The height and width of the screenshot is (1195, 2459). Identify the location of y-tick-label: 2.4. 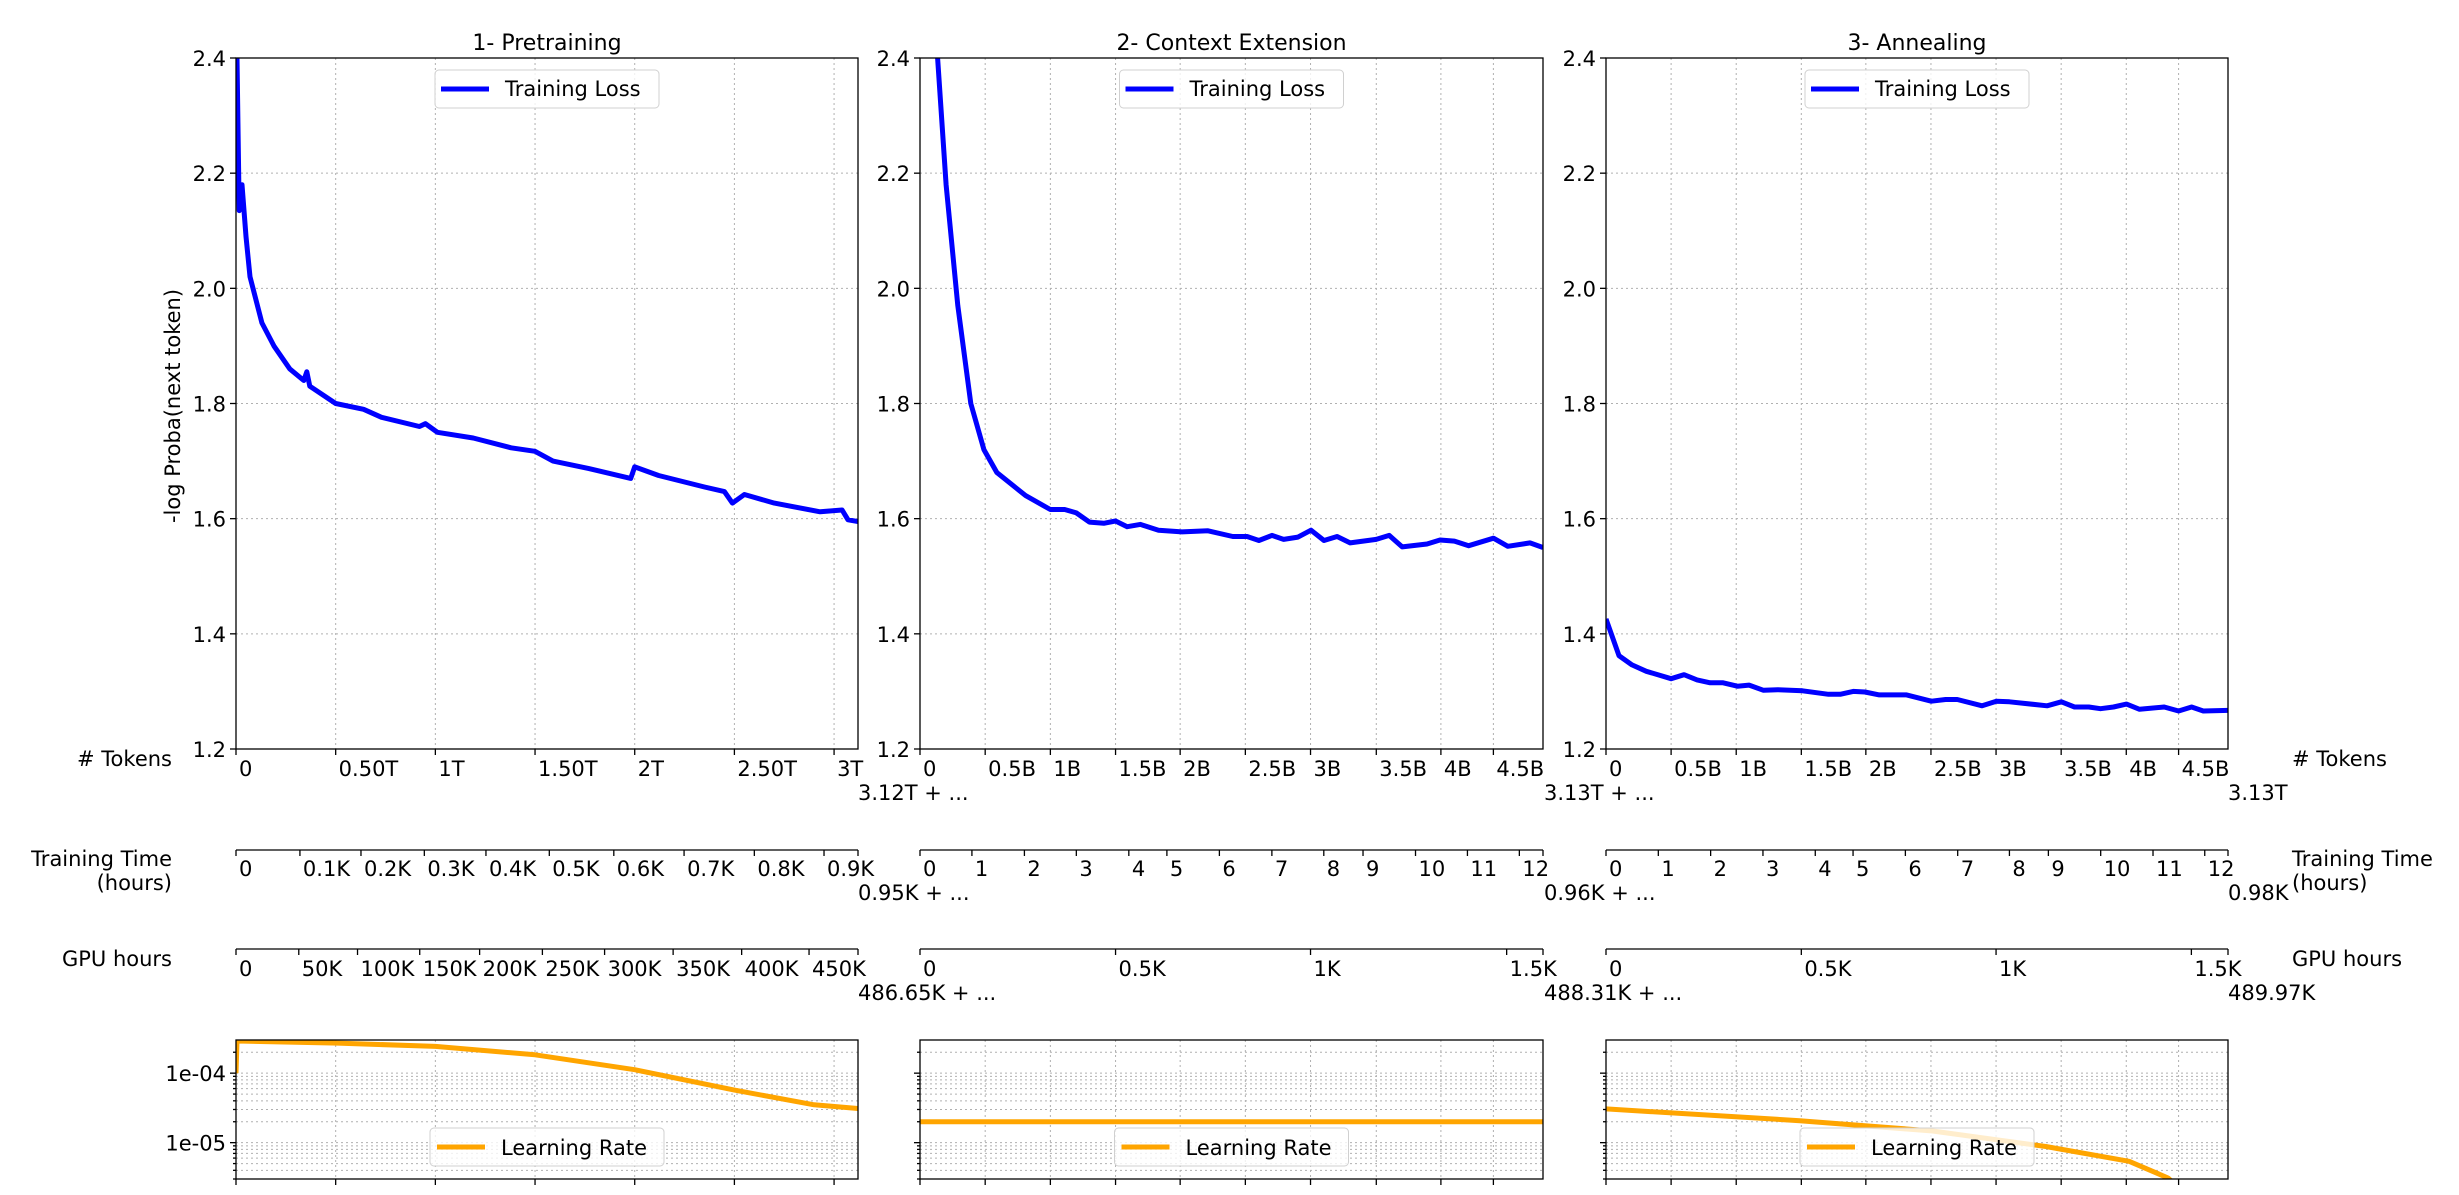
(893, 59).